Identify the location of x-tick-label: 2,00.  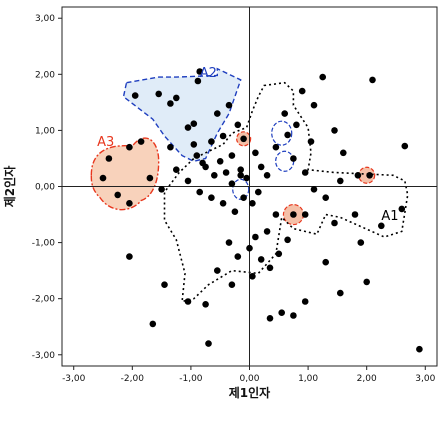
(367, 379).